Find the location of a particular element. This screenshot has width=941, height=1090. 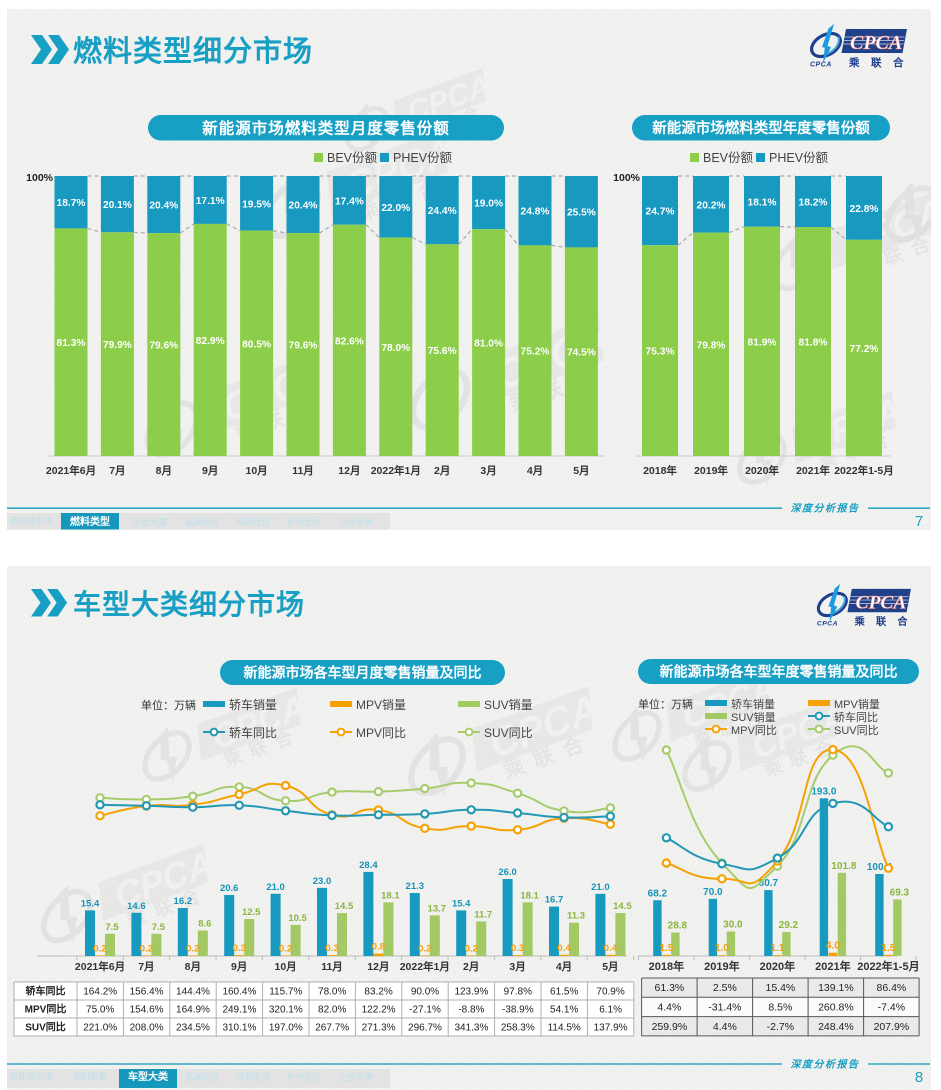

svg-text: 11.3 is located at coordinates (576, 916).